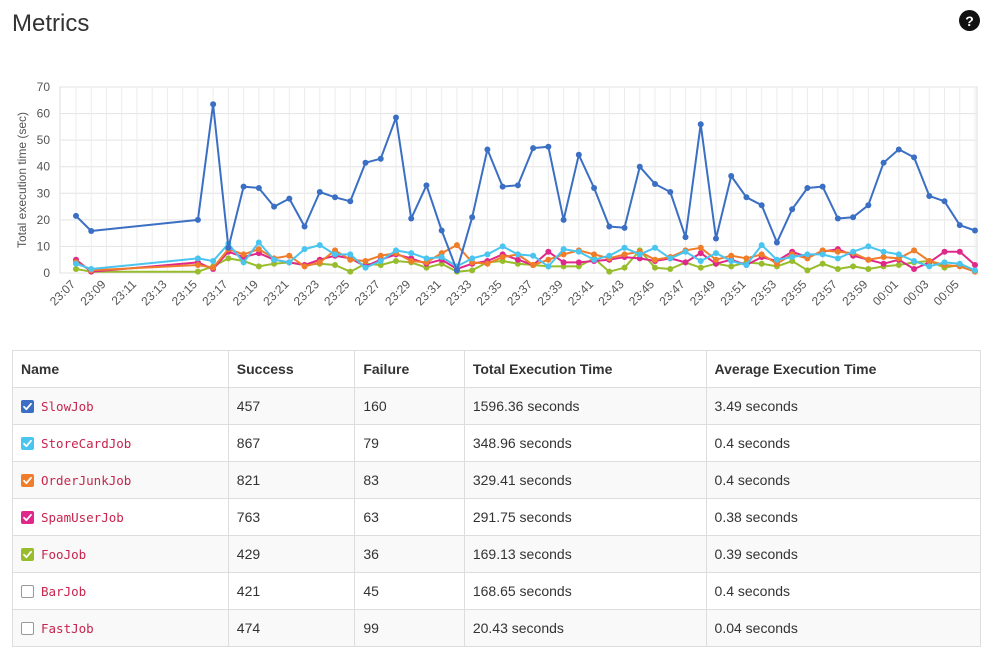 The height and width of the screenshot is (654, 995). What do you see at coordinates (969, 20) in the screenshot?
I see `help-button: ?` at bounding box center [969, 20].